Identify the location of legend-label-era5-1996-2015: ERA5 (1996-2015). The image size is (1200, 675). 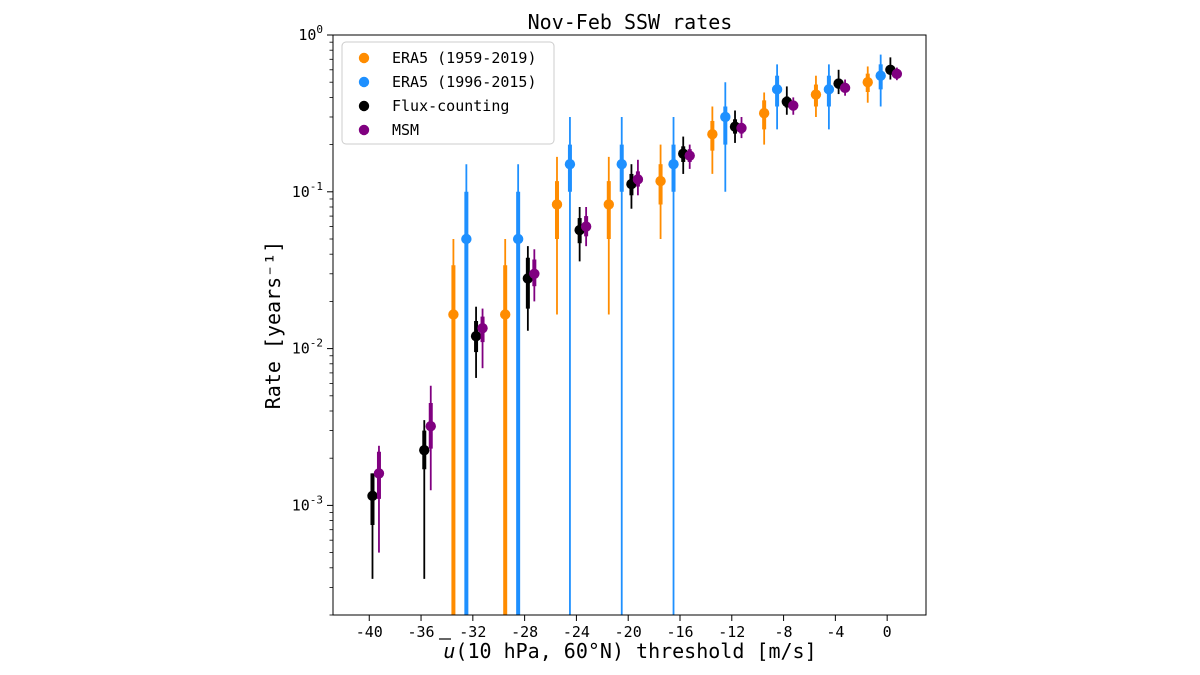
(464, 82).